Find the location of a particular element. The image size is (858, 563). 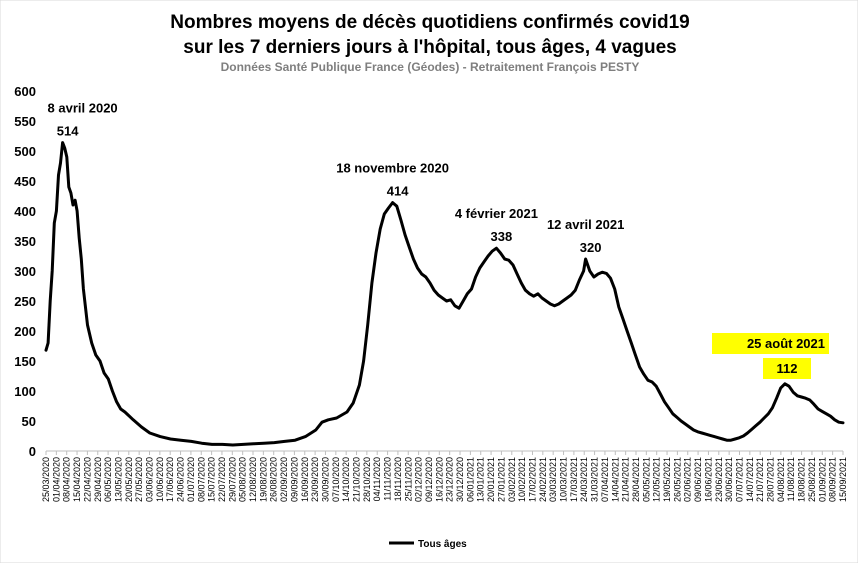

x-tick-label: 27/01/2021 is located at coordinates (501, 479).